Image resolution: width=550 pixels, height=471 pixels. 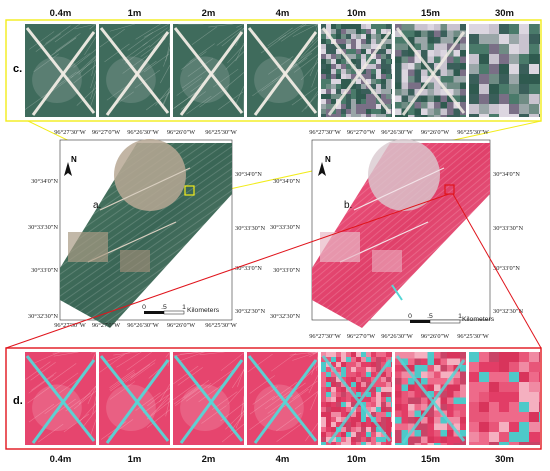 I want to click on map-b-water-strip, so click(x=397, y=292).